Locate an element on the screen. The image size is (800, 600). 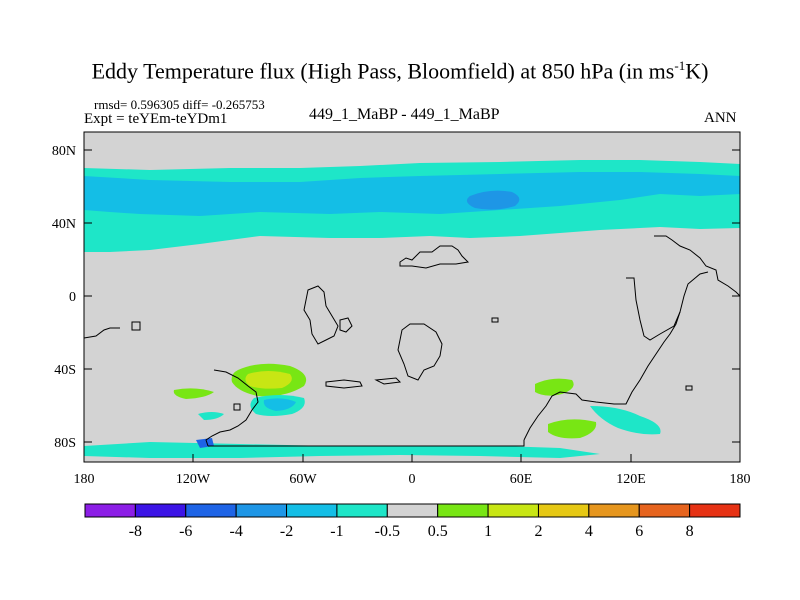
colorbar-label: 0.5 is located at coordinates (438, 531).